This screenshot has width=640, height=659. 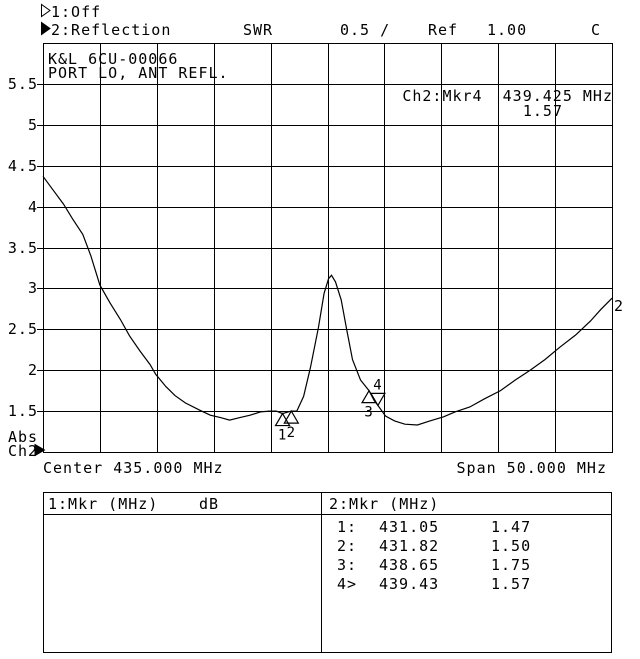 I want to click on channel-label: Ch2, so click(x=23, y=451).